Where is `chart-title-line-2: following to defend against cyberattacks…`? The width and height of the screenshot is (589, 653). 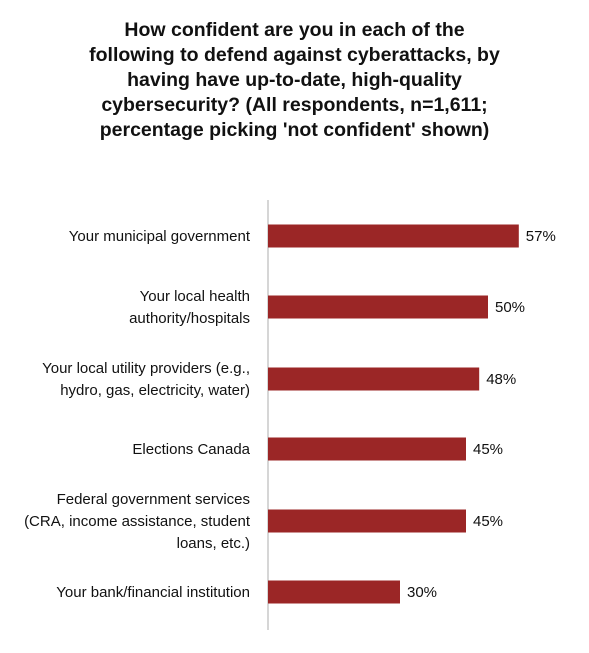 chart-title-line-2: following to defend against cyberattacks… is located at coordinates (294, 55).